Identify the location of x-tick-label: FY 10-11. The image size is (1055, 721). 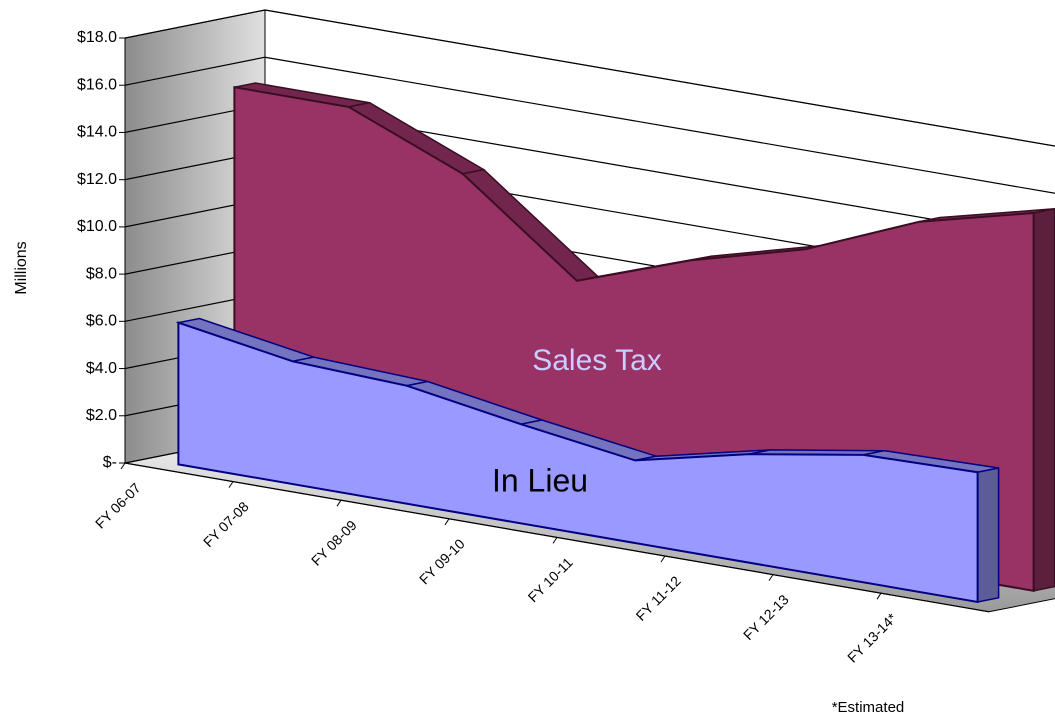
(550, 579).